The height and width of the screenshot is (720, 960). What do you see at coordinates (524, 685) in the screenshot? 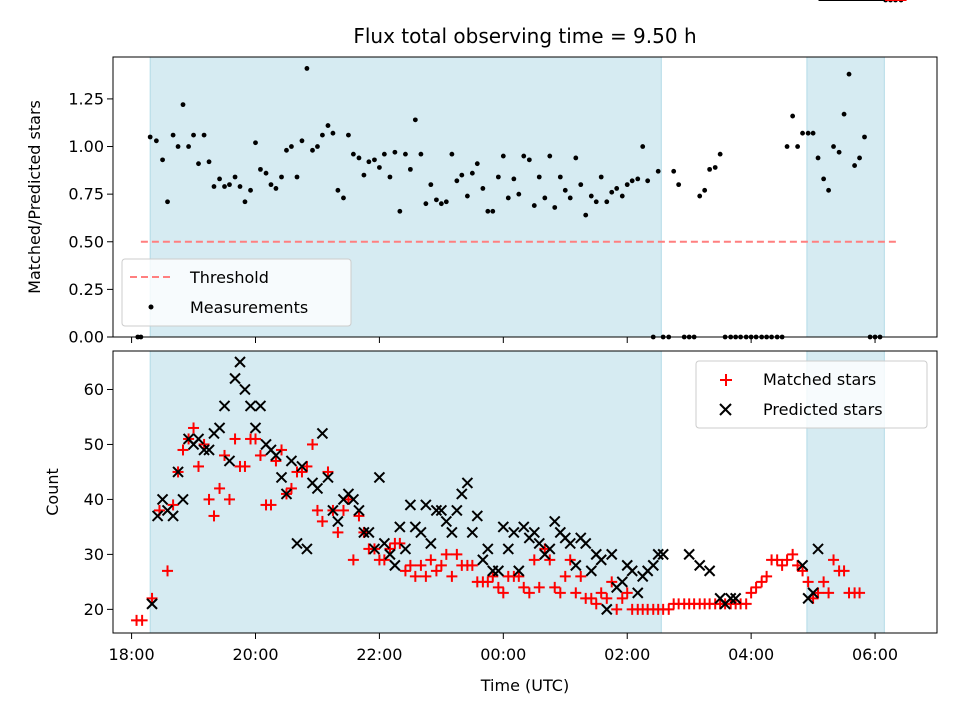
I see `x-axis-label: Time (UTC)` at bounding box center [524, 685].